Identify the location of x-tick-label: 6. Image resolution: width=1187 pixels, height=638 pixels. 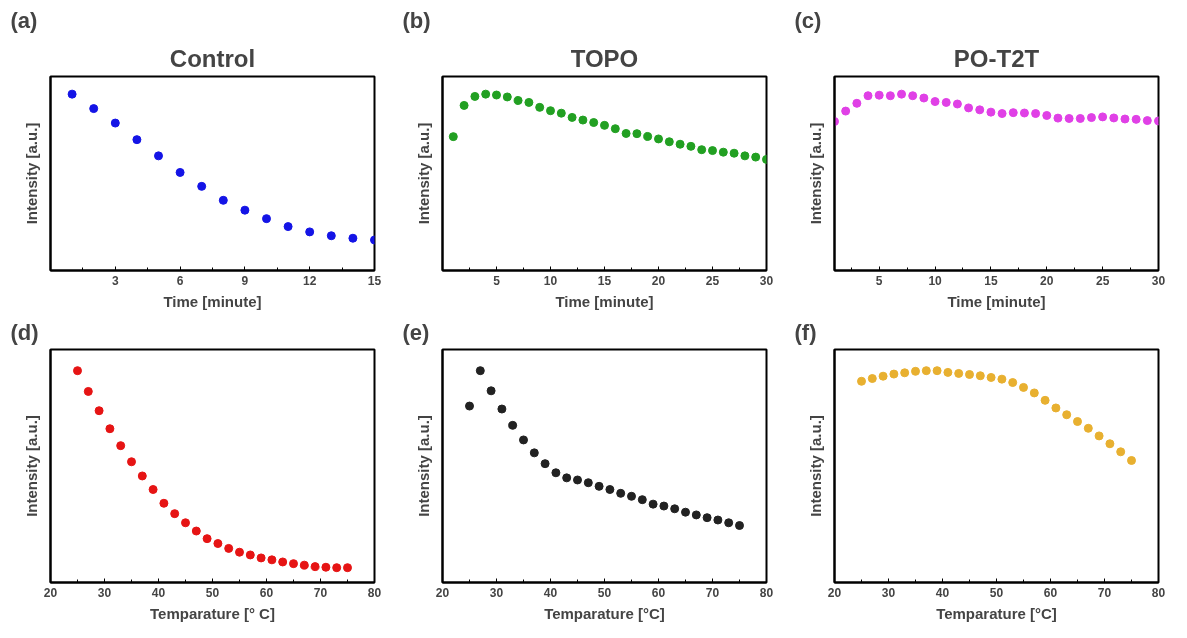
(180, 280).